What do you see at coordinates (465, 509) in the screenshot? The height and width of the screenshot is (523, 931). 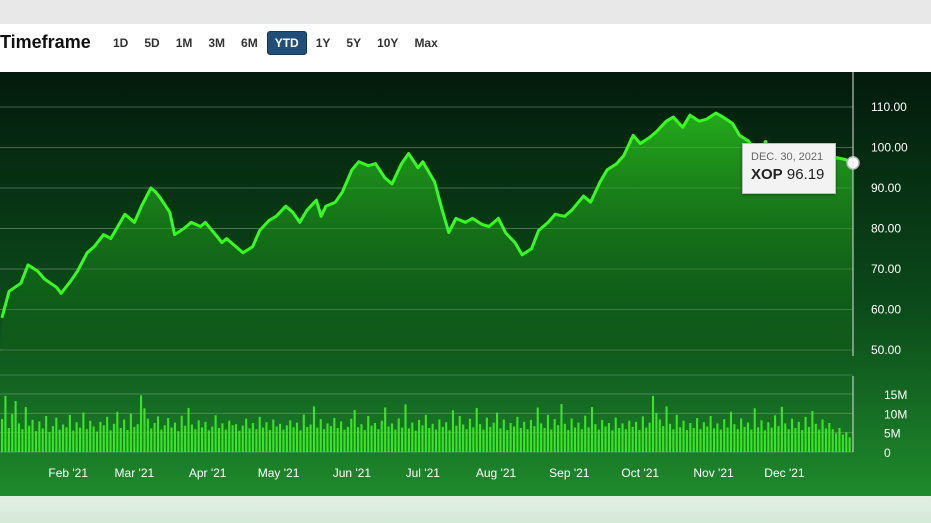 I see `bottom-band` at bounding box center [465, 509].